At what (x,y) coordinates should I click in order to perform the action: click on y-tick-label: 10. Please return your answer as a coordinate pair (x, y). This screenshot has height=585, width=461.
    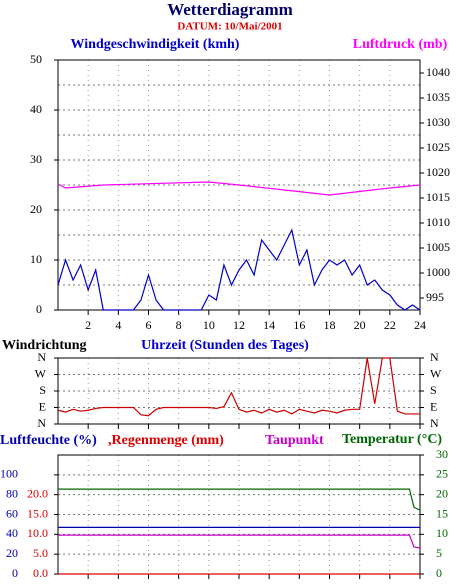
    Looking at the image, I should click on (36, 259).